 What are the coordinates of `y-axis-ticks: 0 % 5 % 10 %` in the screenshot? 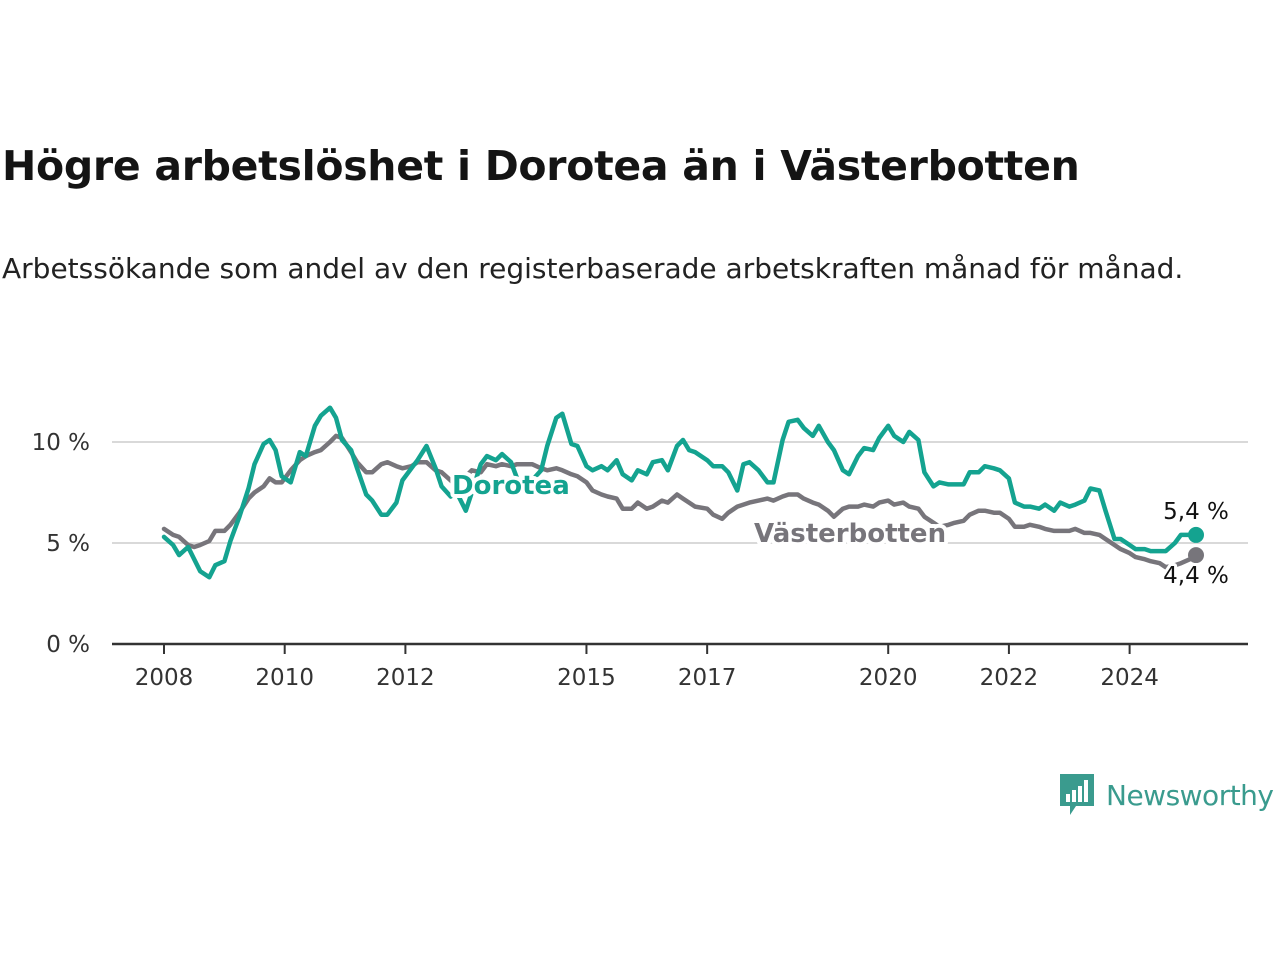 It's located at (61, 544).